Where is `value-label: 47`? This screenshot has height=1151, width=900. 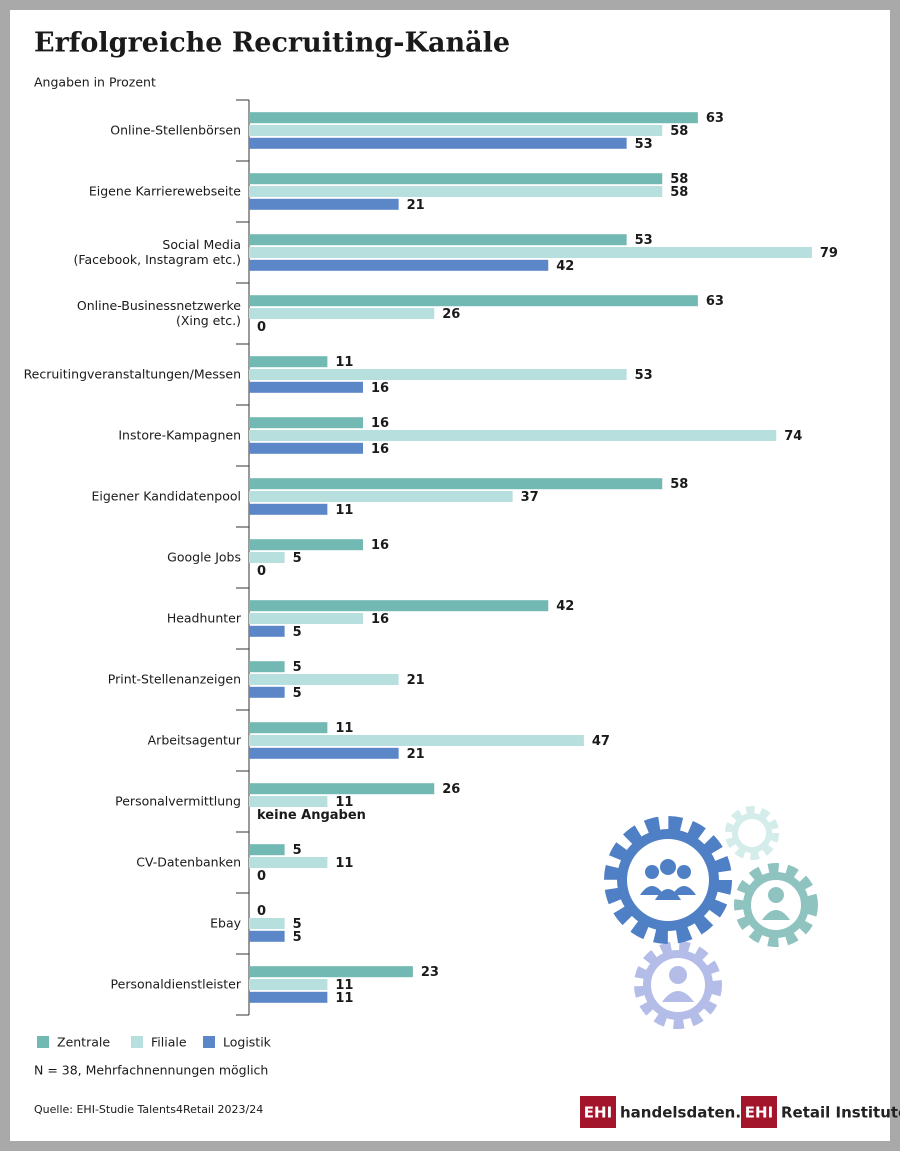 value-label: 47 is located at coordinates (601, 741).